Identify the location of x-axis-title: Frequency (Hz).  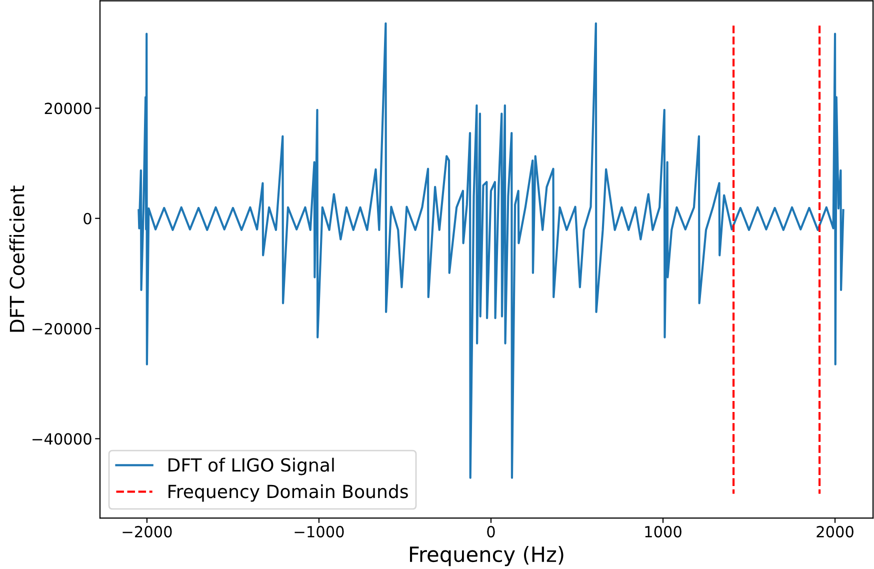
(487, 556).